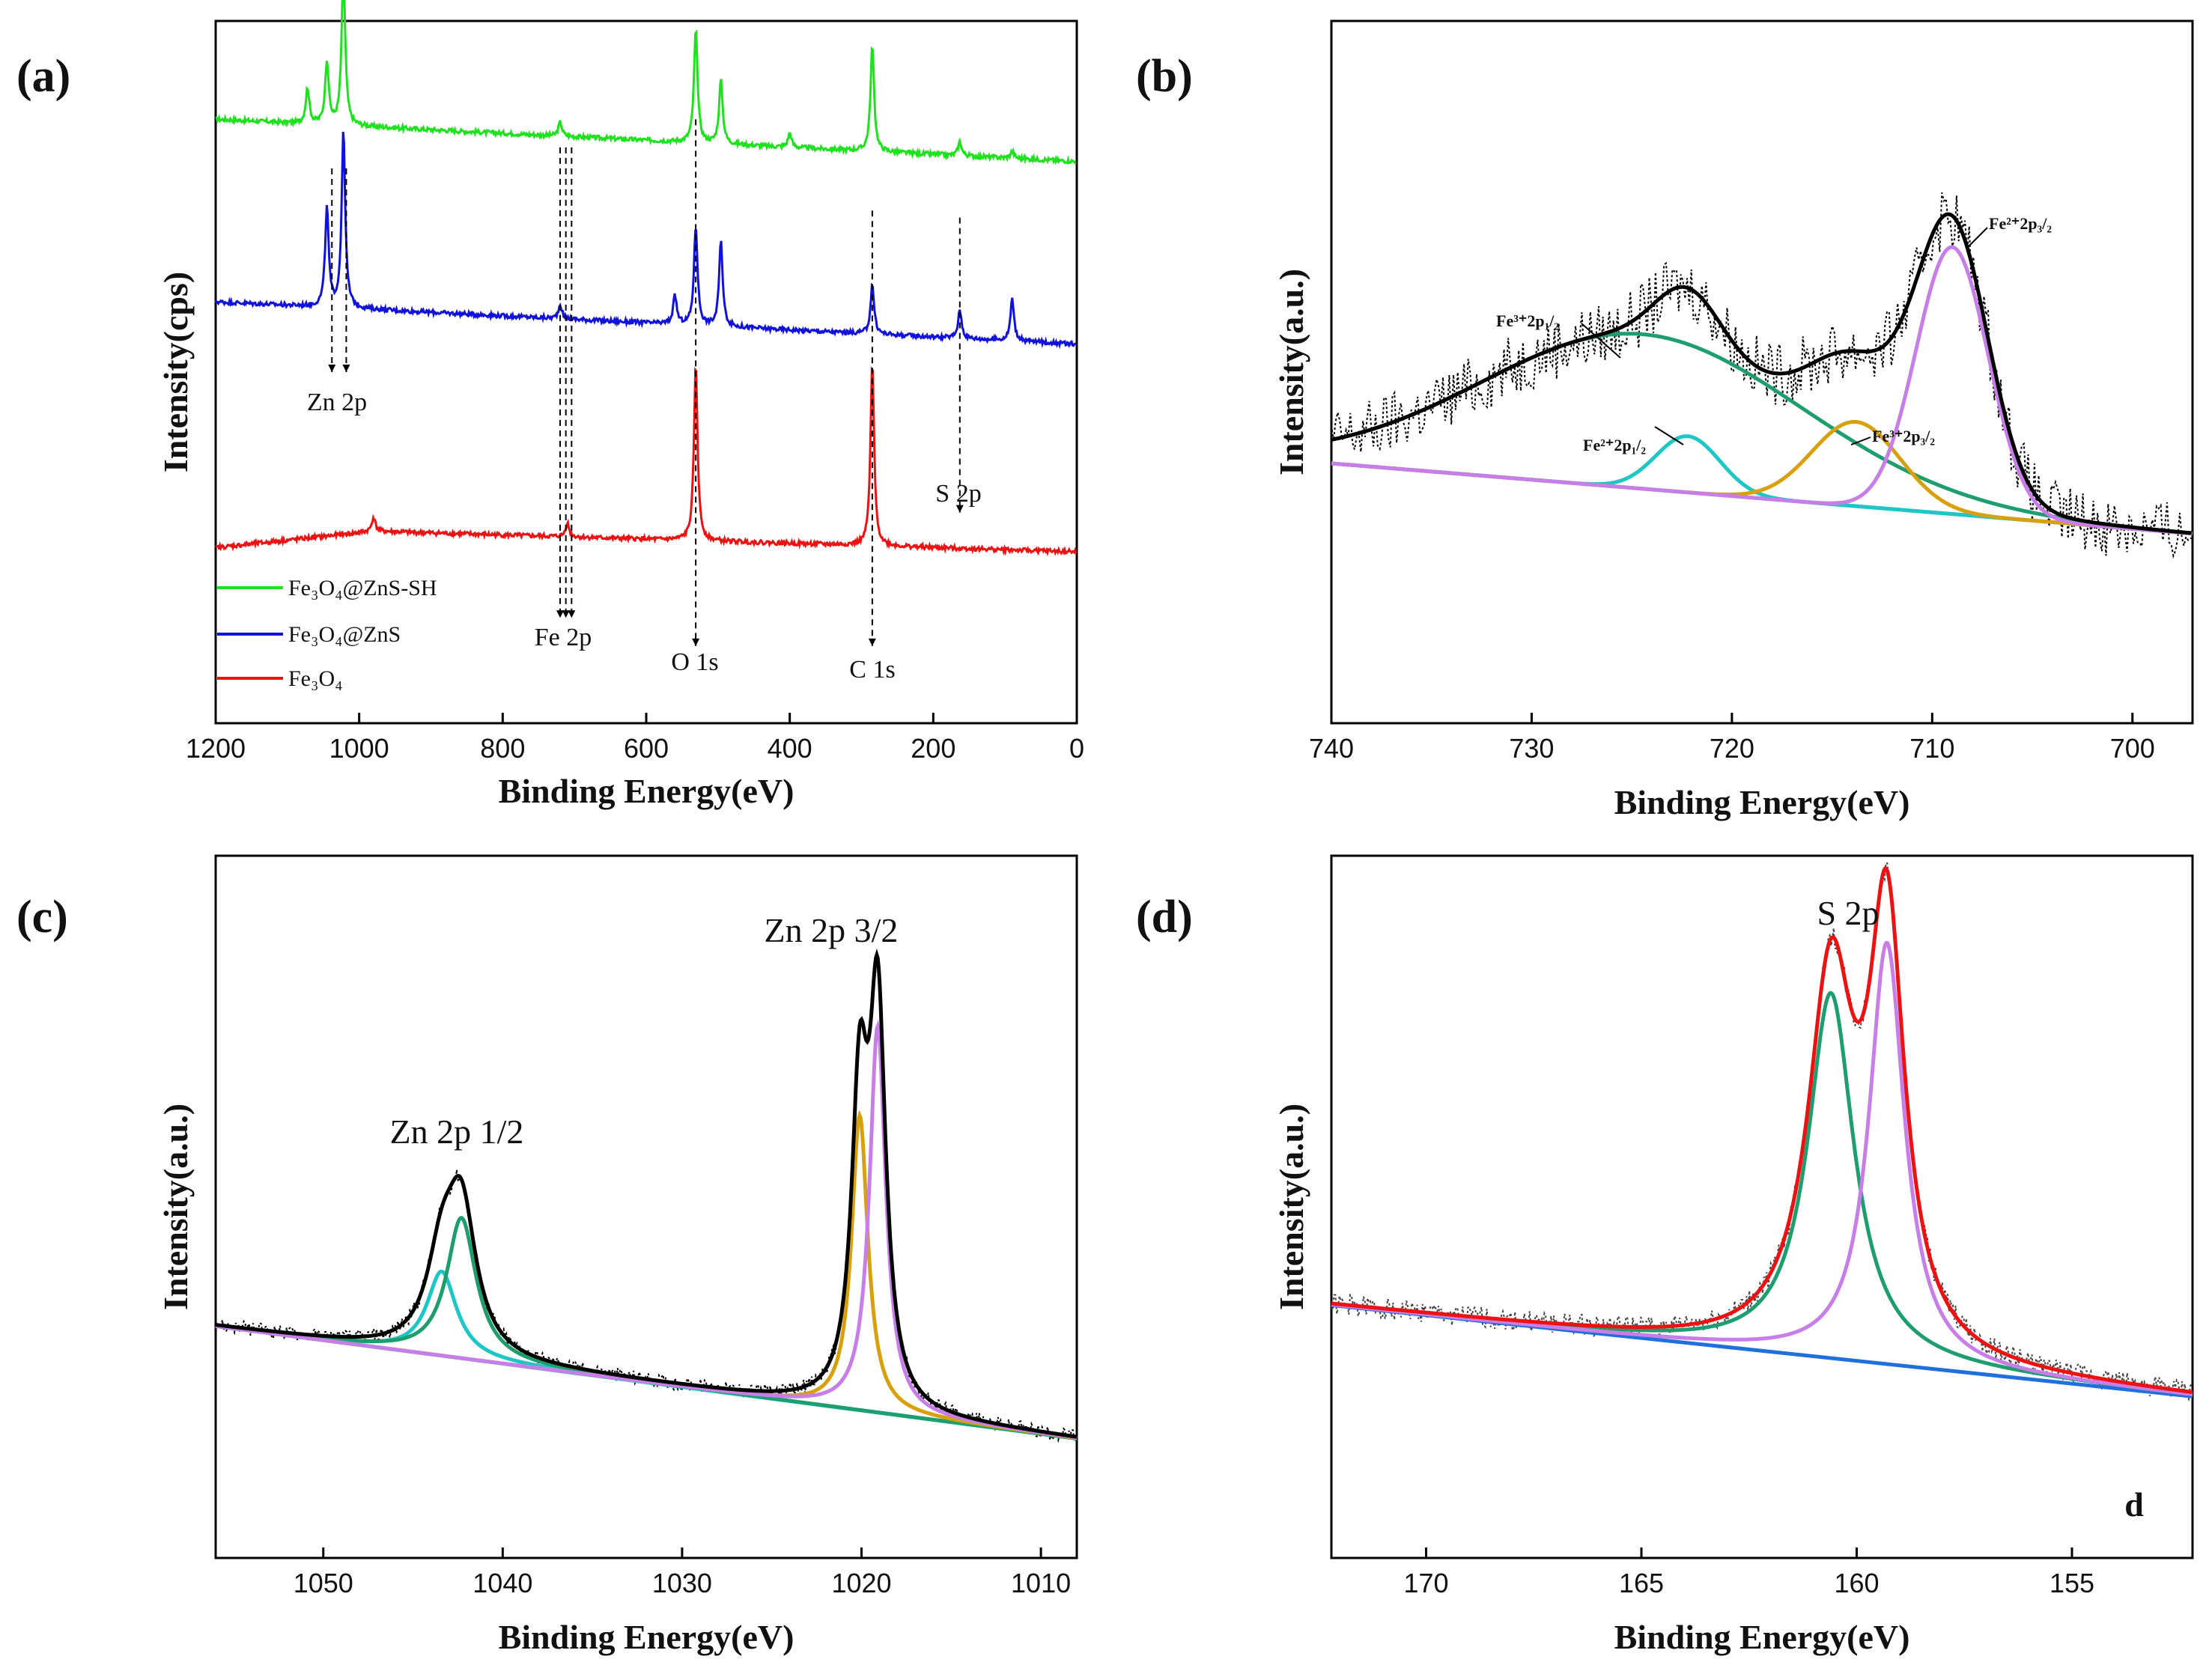  I want to click on x-ticks-d: 170 165 160 155, so click(1748, 1572).